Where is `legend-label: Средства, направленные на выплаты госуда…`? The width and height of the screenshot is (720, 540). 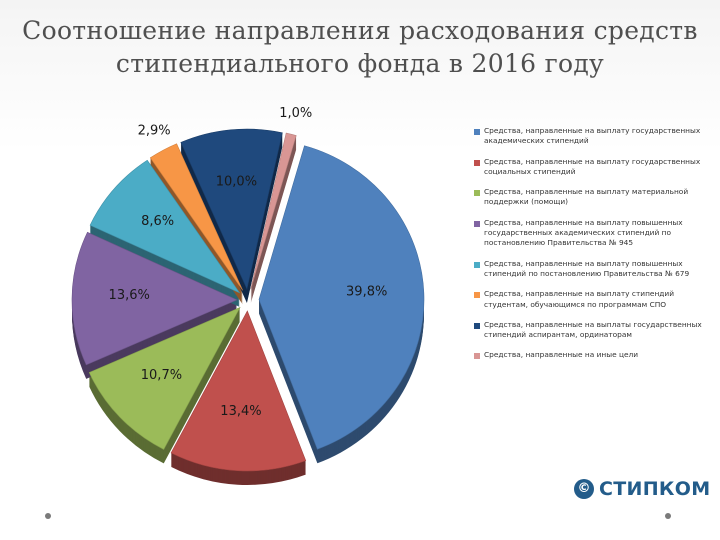
legend-label: Средства, направленные на выплаты госуда… is located at coordinates (593, 329).